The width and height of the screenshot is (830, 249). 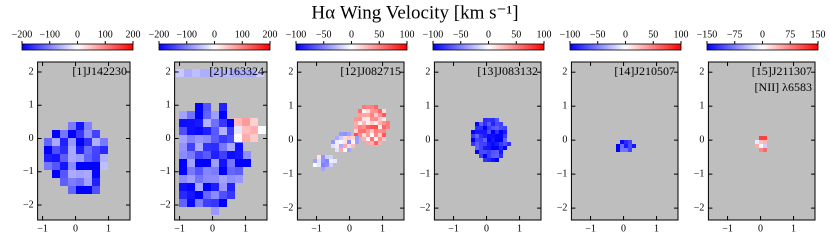 I want to click on panel-label: [13]J083132, so click(x=507, y=71).